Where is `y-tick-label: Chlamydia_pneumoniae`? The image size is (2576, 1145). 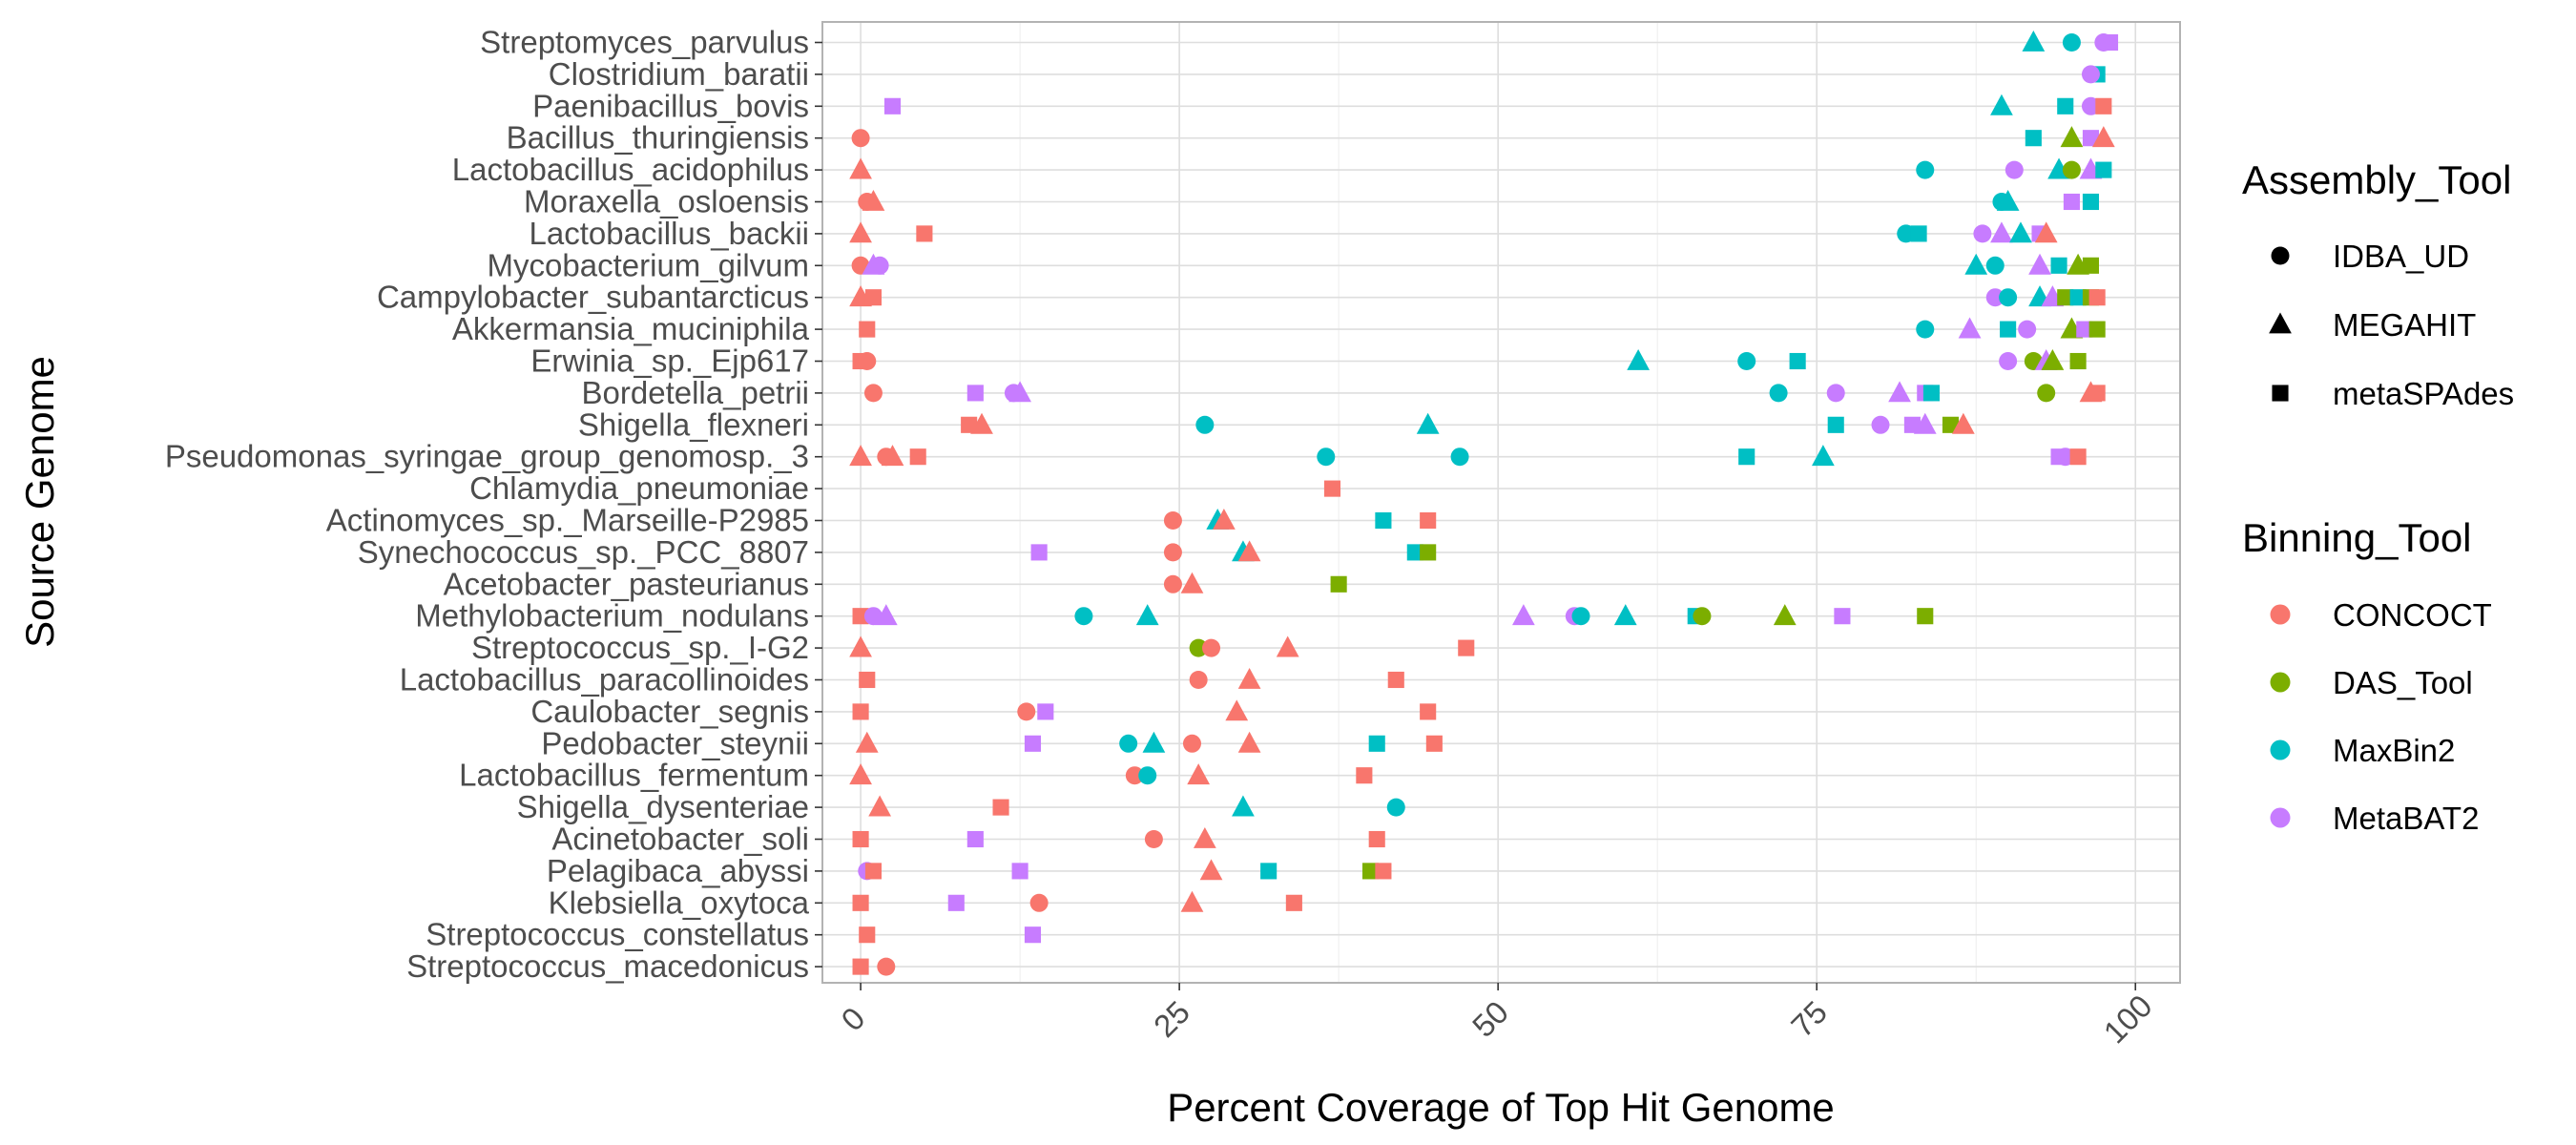
y-tick-label: Chlamydia_pneumoniae is located at coordinates (639, 488).